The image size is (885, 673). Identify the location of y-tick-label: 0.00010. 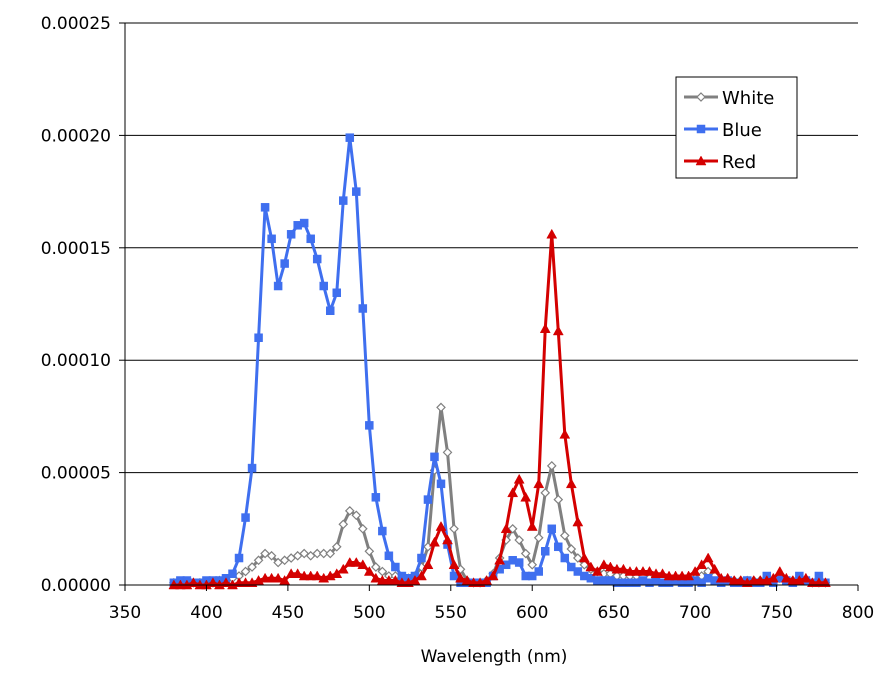
(76, 361).